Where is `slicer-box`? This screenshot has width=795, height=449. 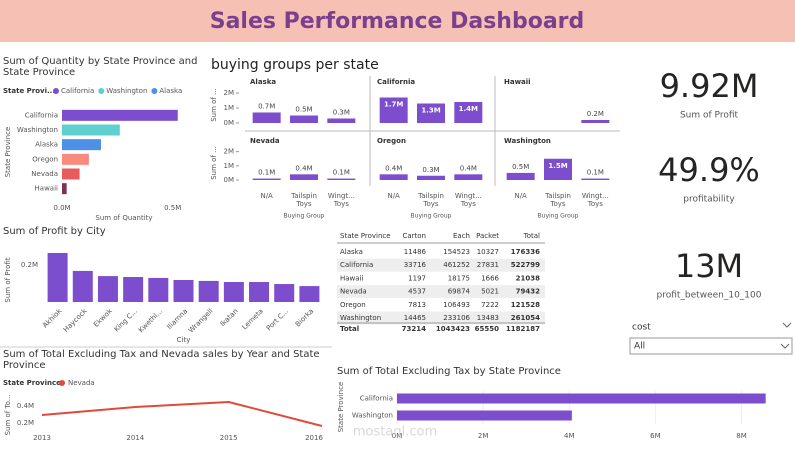
slicer-box is located at coordinates (711, 346).